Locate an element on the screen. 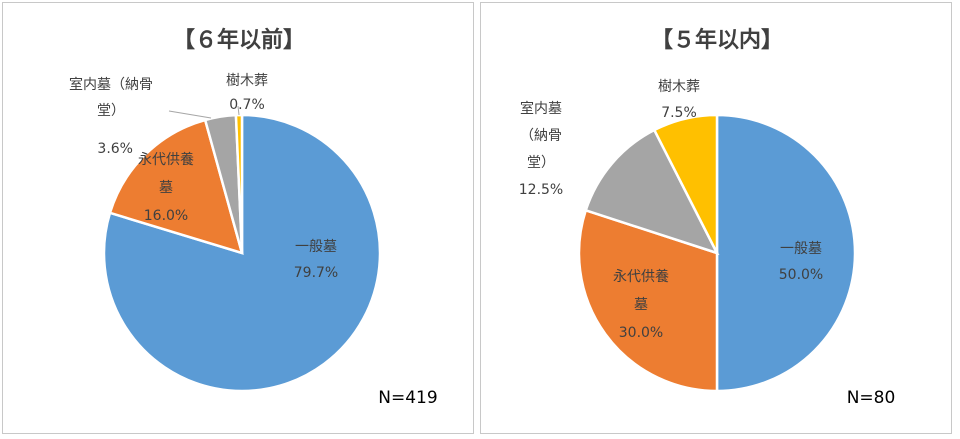 This screenshot has height=439, width=960. slice-label-3: 室内墓（納骨堂） 12.5% is located at coordinates (541, 149).